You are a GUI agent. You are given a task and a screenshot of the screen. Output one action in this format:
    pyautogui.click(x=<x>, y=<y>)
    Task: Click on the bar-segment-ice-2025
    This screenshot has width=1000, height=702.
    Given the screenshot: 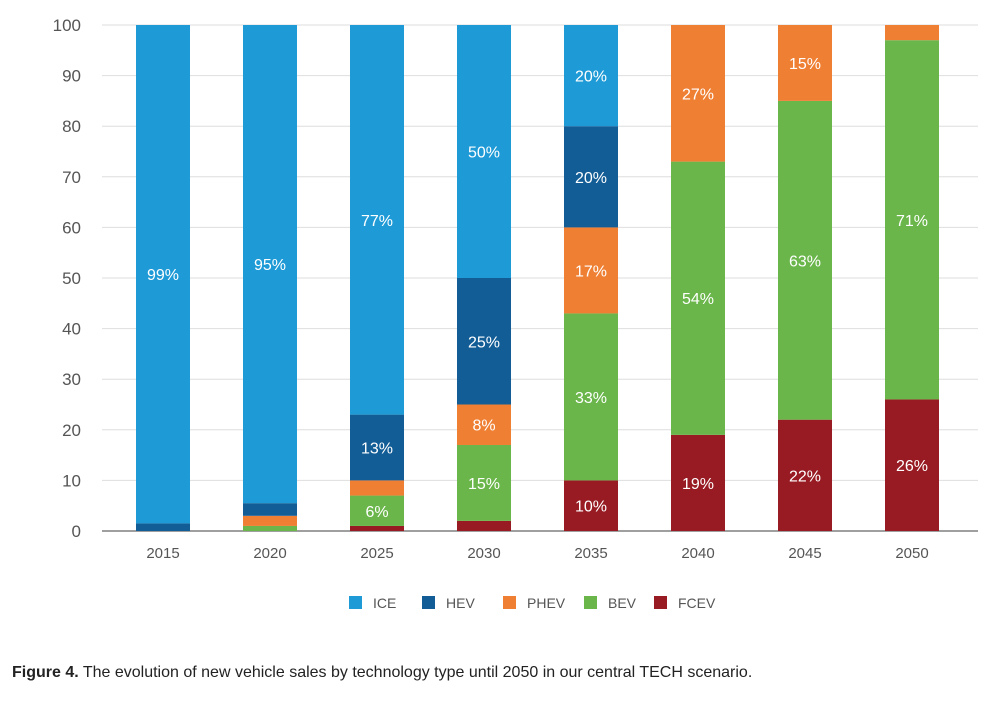 What is the action you would take?
    pyautogui.click(x=377, y=220)
    